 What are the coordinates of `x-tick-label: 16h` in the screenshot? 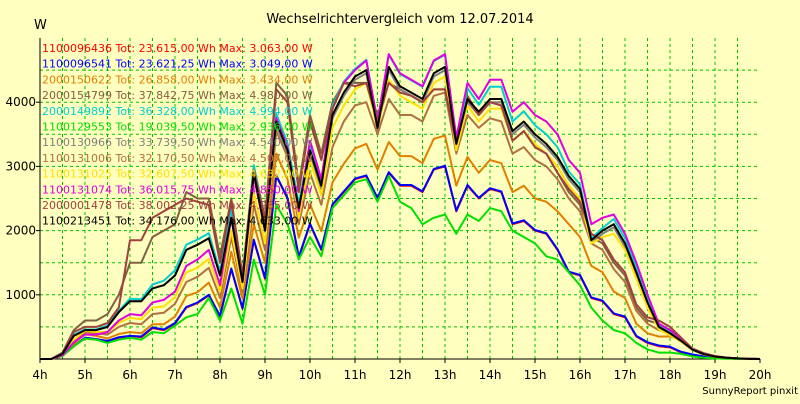 It's located at (580, 375).